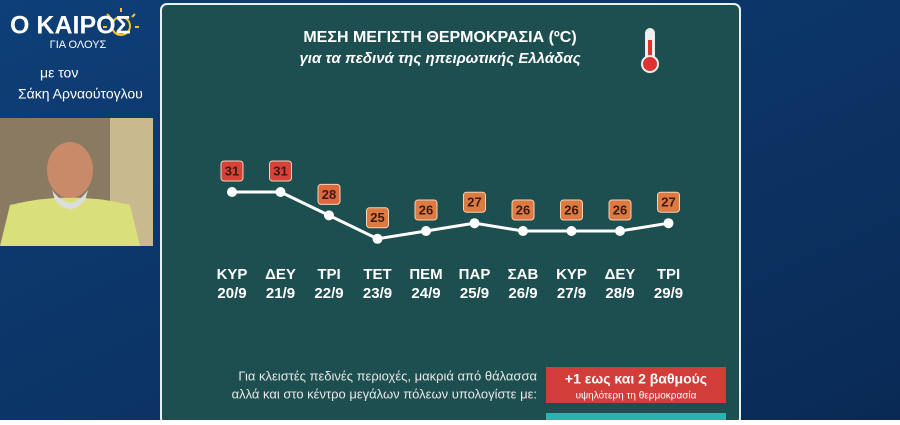 The height and width of the screenshot is (425, 900). What do you see at coordinates (668, 293) in the screenshot?
I see `x-tick-date: 29/9` at bounding box center [668, 293].